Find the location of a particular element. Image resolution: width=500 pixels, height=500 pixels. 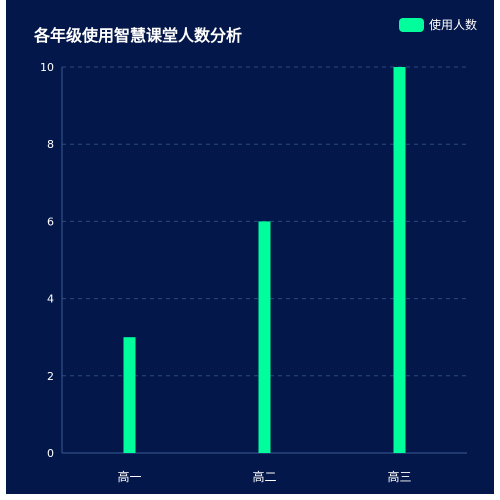

y-tick-label: 4 is located at coordinates (50, 299).